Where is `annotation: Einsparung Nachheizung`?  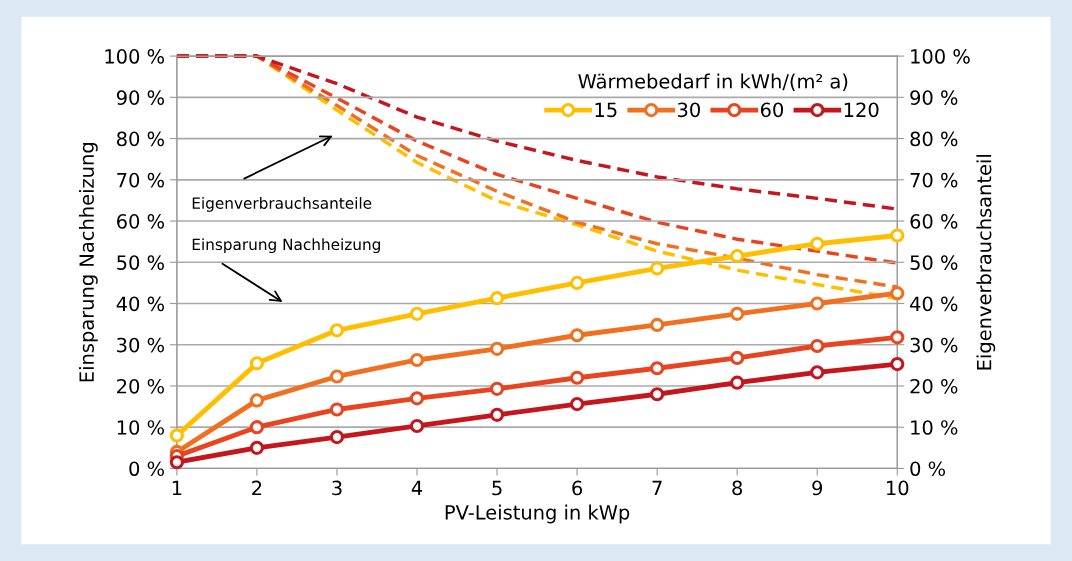 annotation: Einsparung Nachheizung is located at coordinates (286, 246).